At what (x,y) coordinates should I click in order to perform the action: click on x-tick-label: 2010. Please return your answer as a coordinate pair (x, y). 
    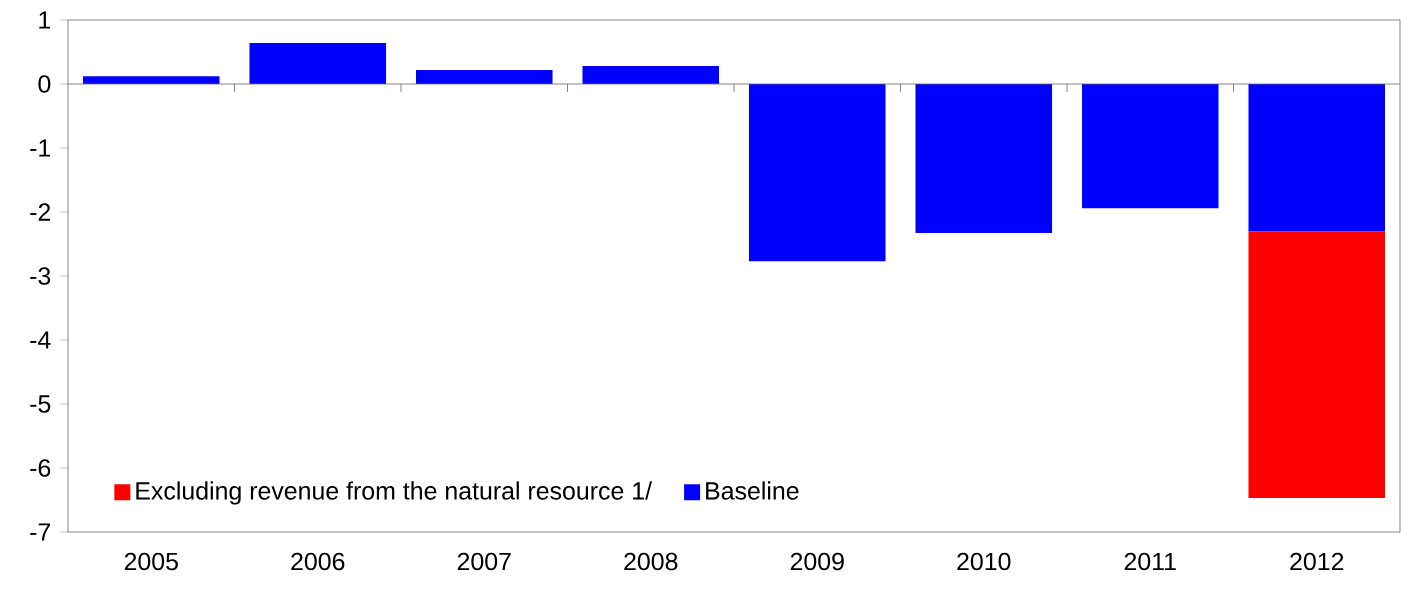
    Looking at the image, I should click on (984, 561).